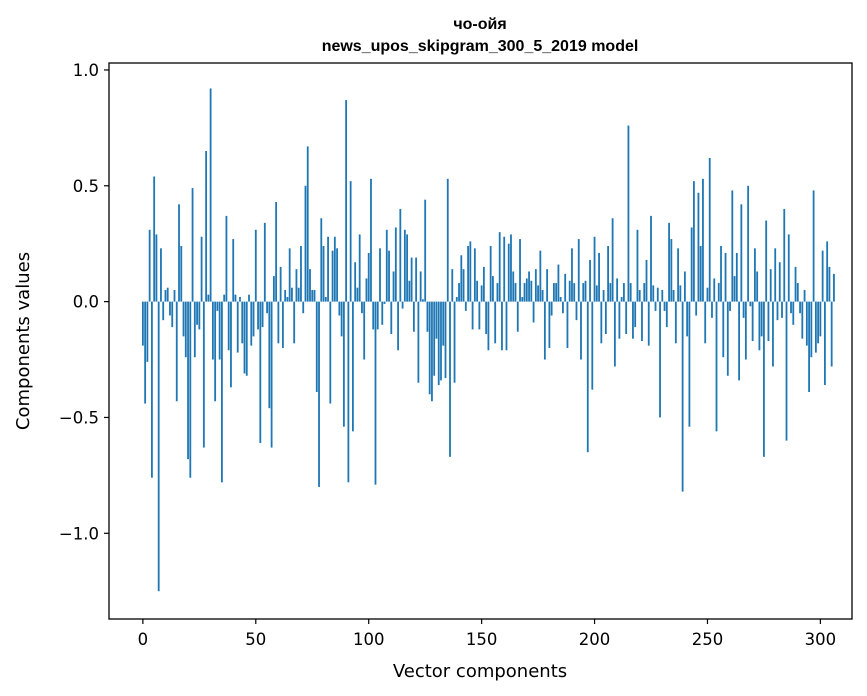  What do you see at coordinates (143, 639) in the screenshot?
I see `x-tick-label: 0` at bounding box center [143, 639].